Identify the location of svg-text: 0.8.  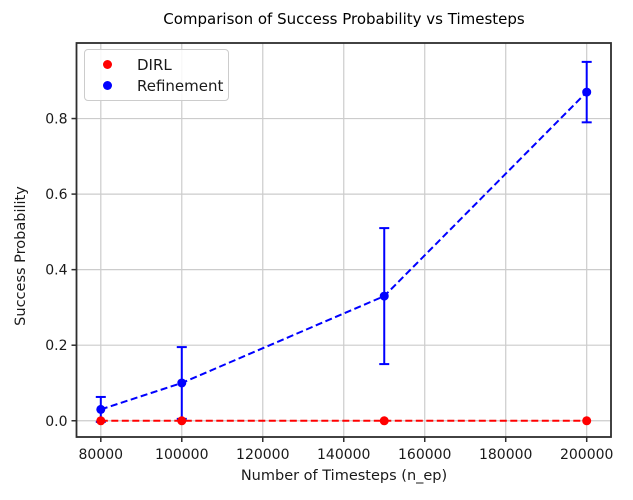
(56, 120).